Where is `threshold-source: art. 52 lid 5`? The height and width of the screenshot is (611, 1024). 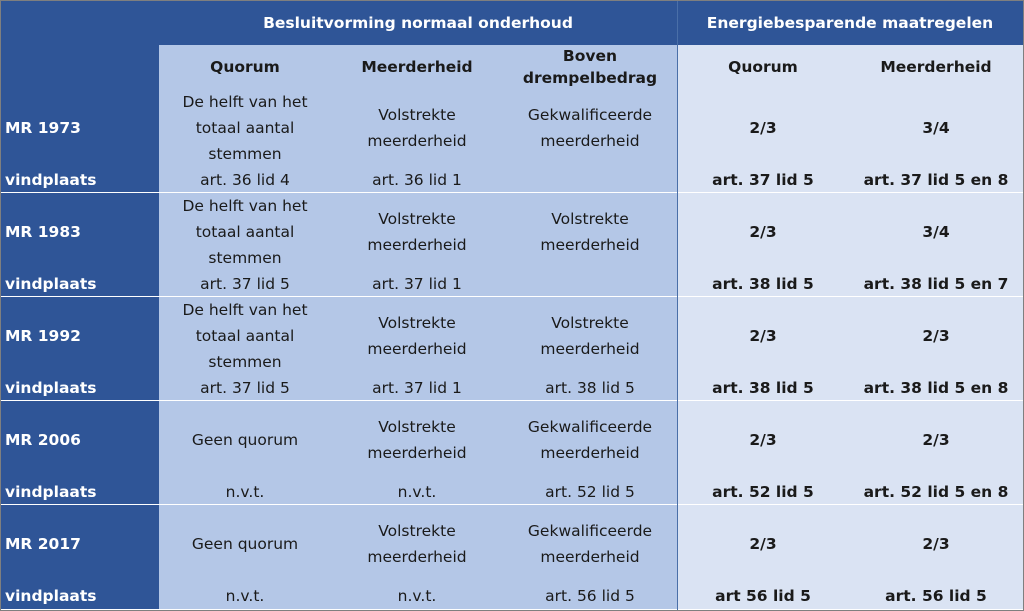 threshold-source: art. 52 lid 5 is located at coordinates (590, 492).